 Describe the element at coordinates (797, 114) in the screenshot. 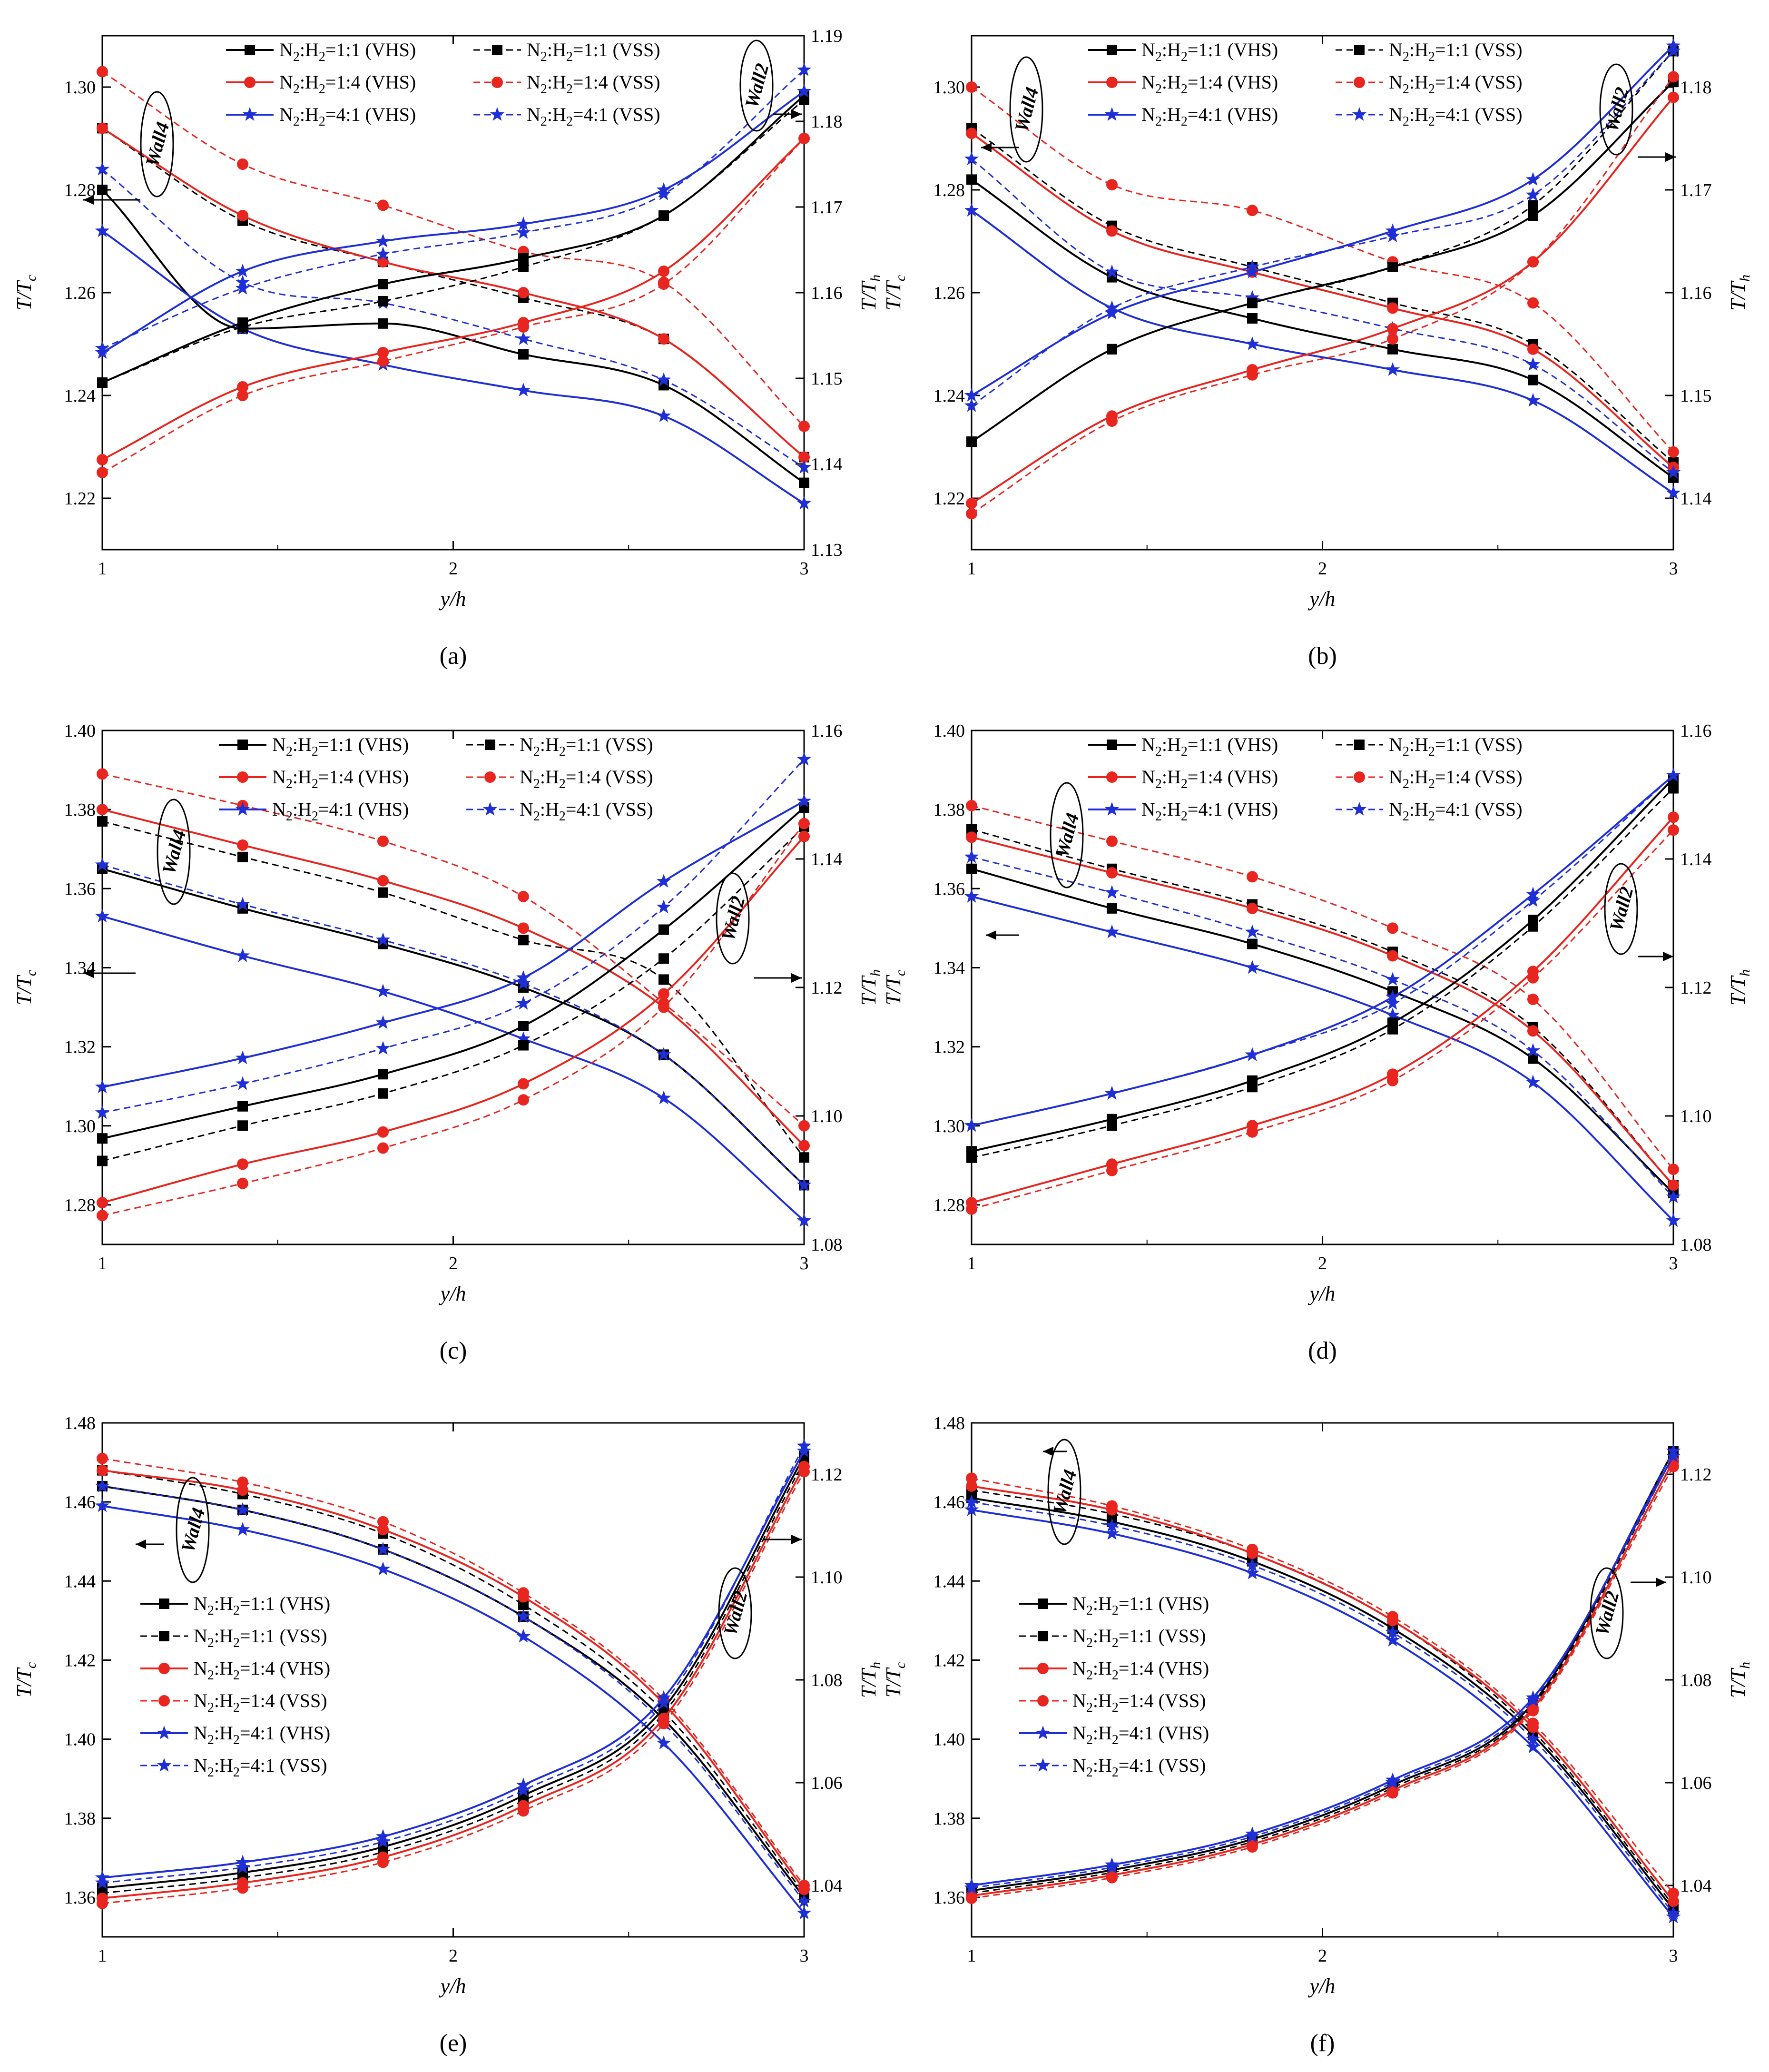

I see `annotation-arrow-wall2-head` at that location.